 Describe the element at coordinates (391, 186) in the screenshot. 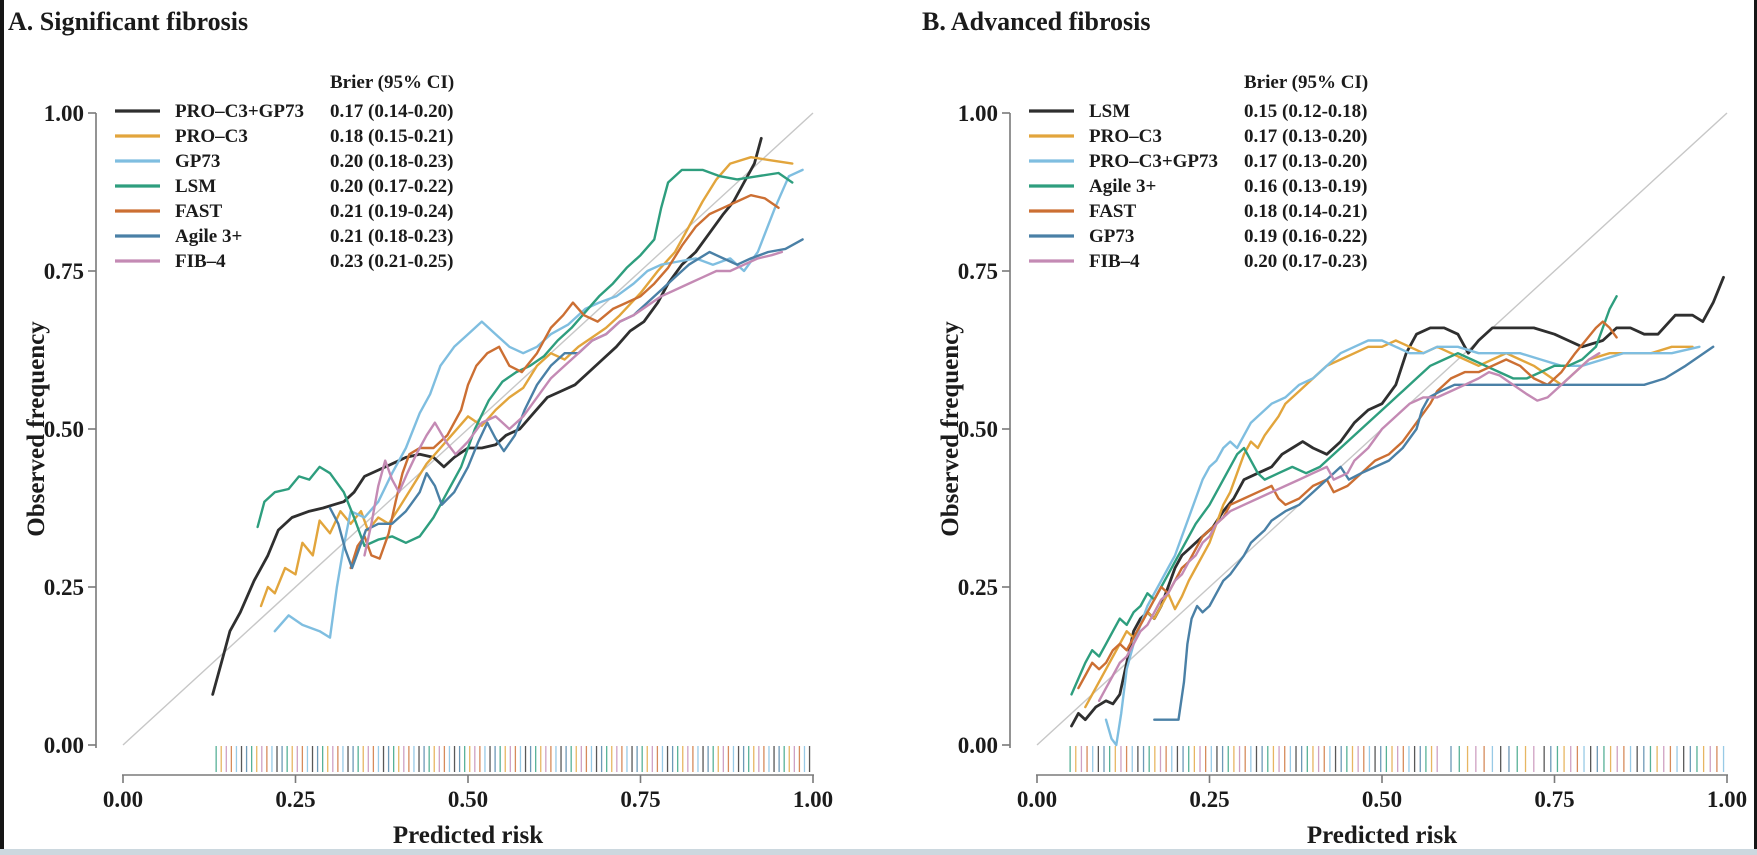

I see `legend-brier-value: 0.20 (0.17-0.22)` at that location.